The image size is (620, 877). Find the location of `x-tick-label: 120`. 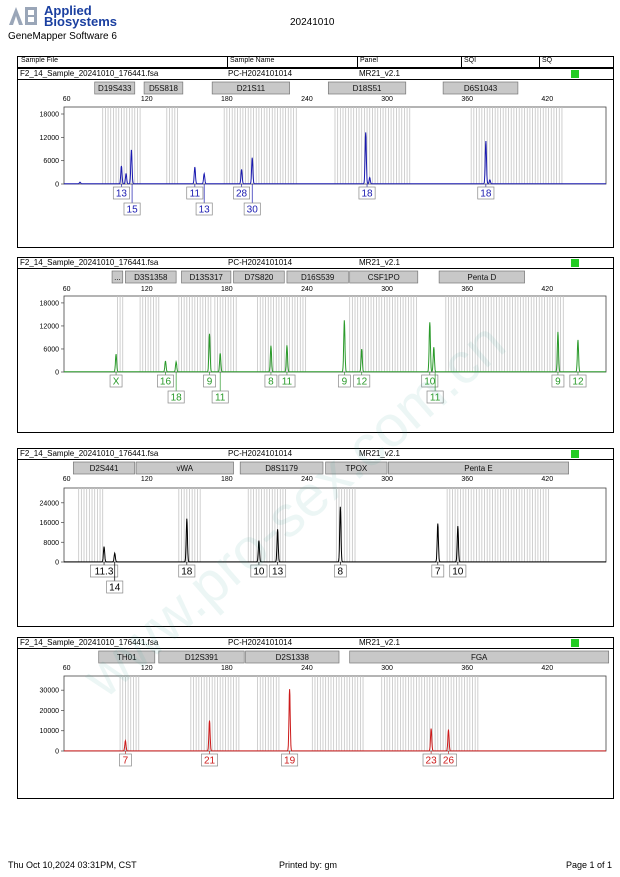

x-tick-label: 120 is located at coordinates (147, 99).